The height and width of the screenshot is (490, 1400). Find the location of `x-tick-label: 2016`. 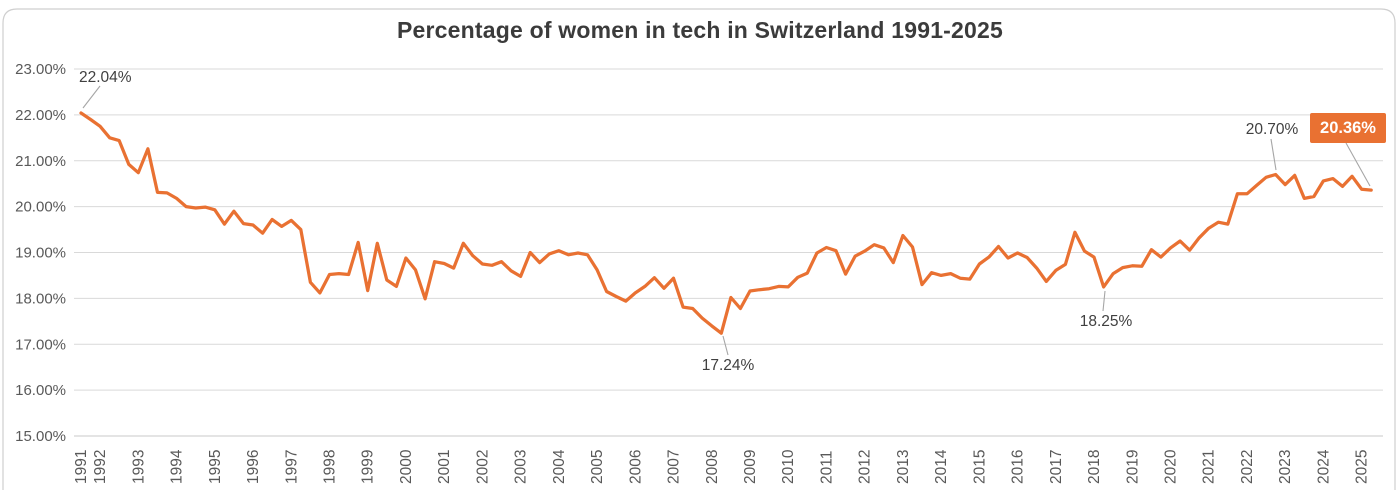

x-tick-label: 2016 is located at coordinates (1018, 467).